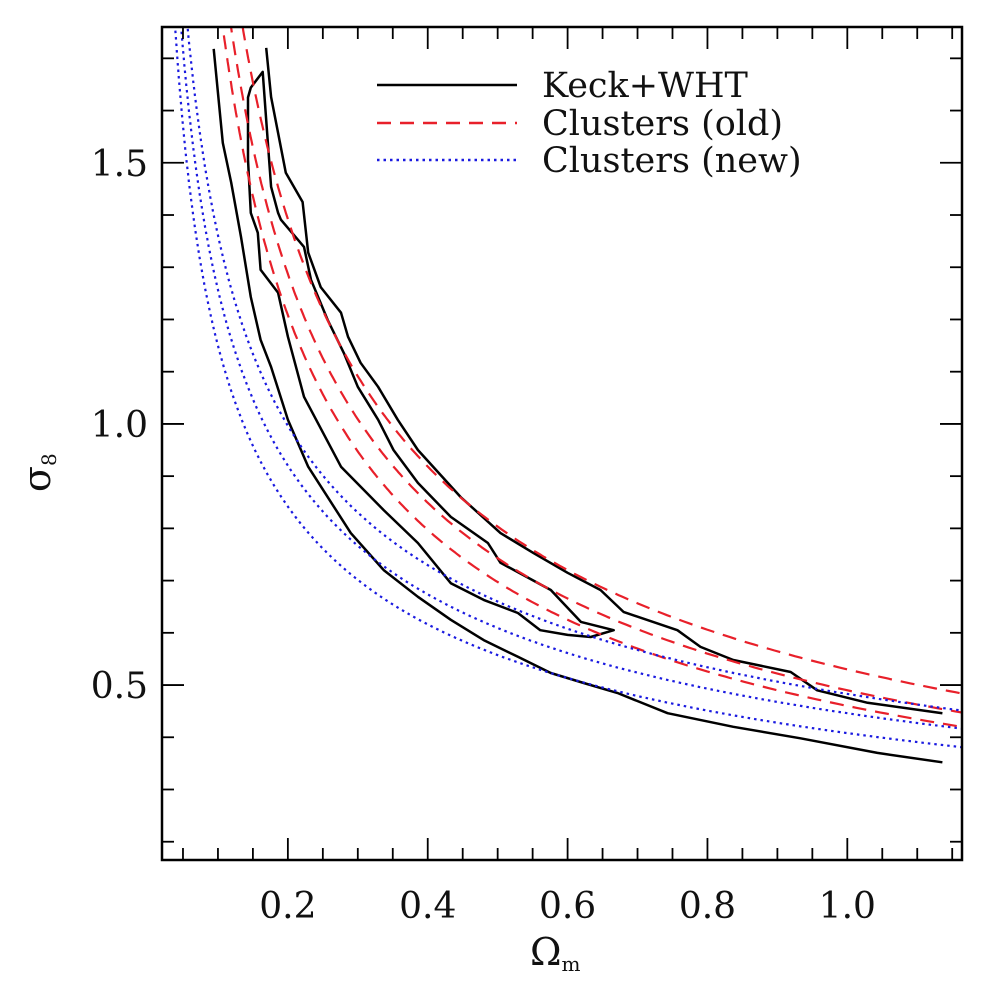 Image resolution: width=1000 pixels, height=1000 pixels. What do you see at coordinates (427, 906) in the screenshot?
I see `x-tick-label: 0.4` at bounding box center [427, 906].